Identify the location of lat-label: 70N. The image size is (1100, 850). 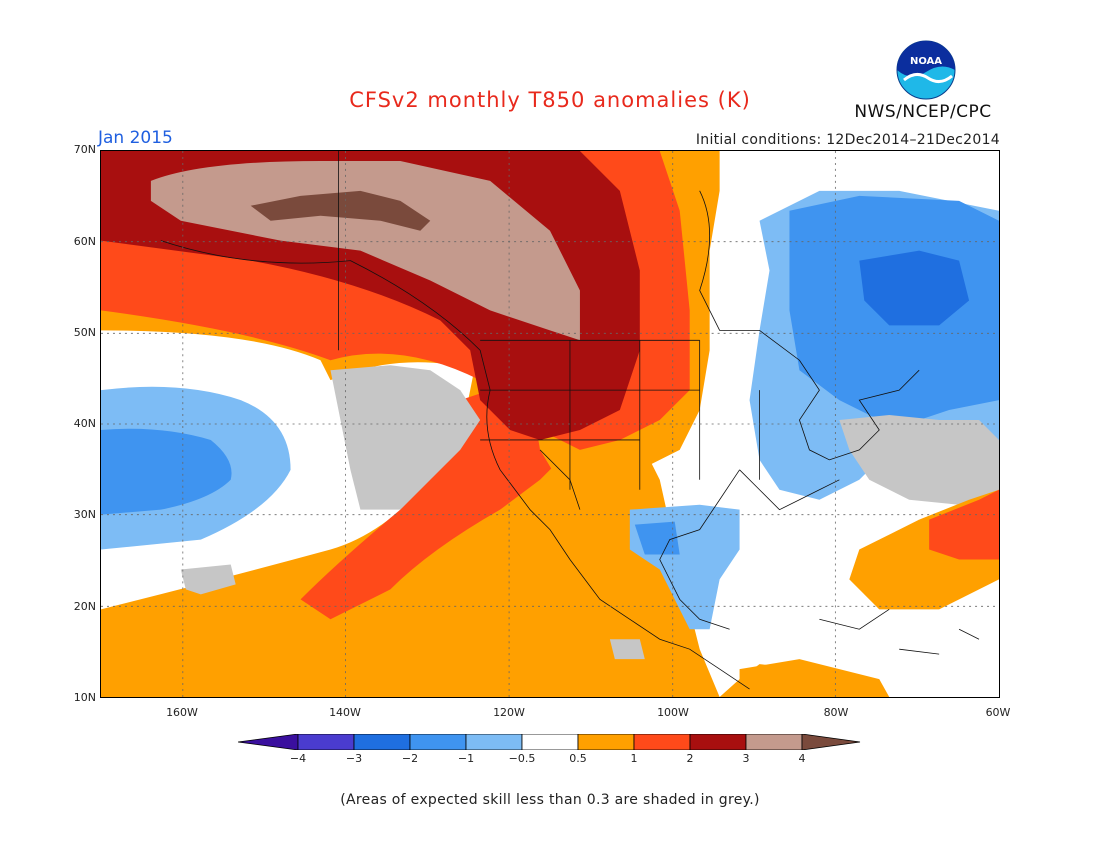
(84, 149).